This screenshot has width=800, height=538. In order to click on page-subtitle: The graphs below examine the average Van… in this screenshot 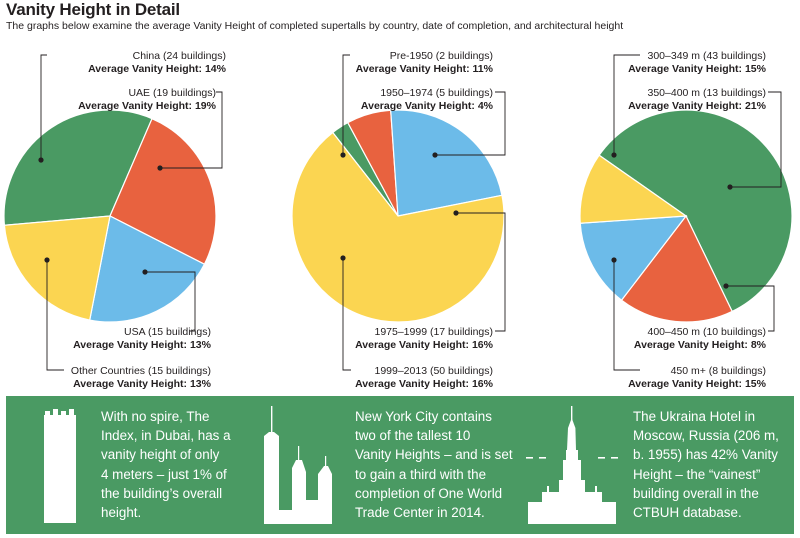, I will do `click(315, 26)`.